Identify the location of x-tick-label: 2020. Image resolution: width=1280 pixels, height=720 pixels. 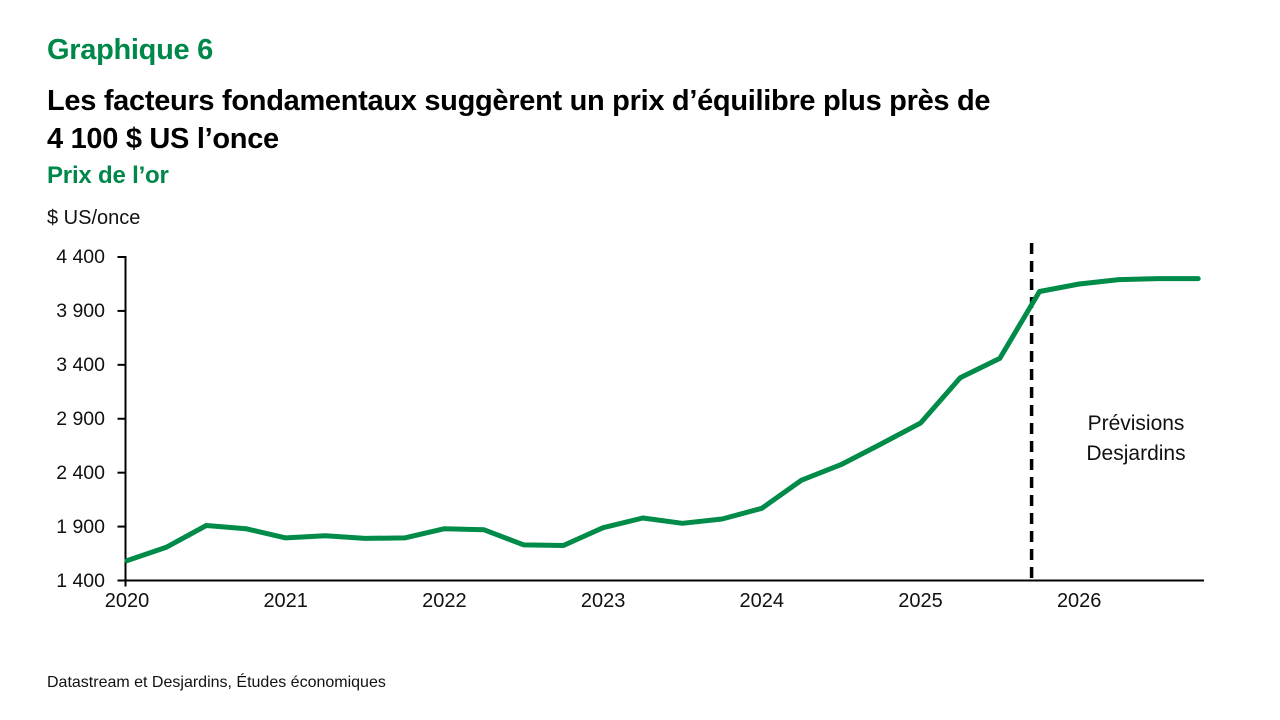
(127, 601).